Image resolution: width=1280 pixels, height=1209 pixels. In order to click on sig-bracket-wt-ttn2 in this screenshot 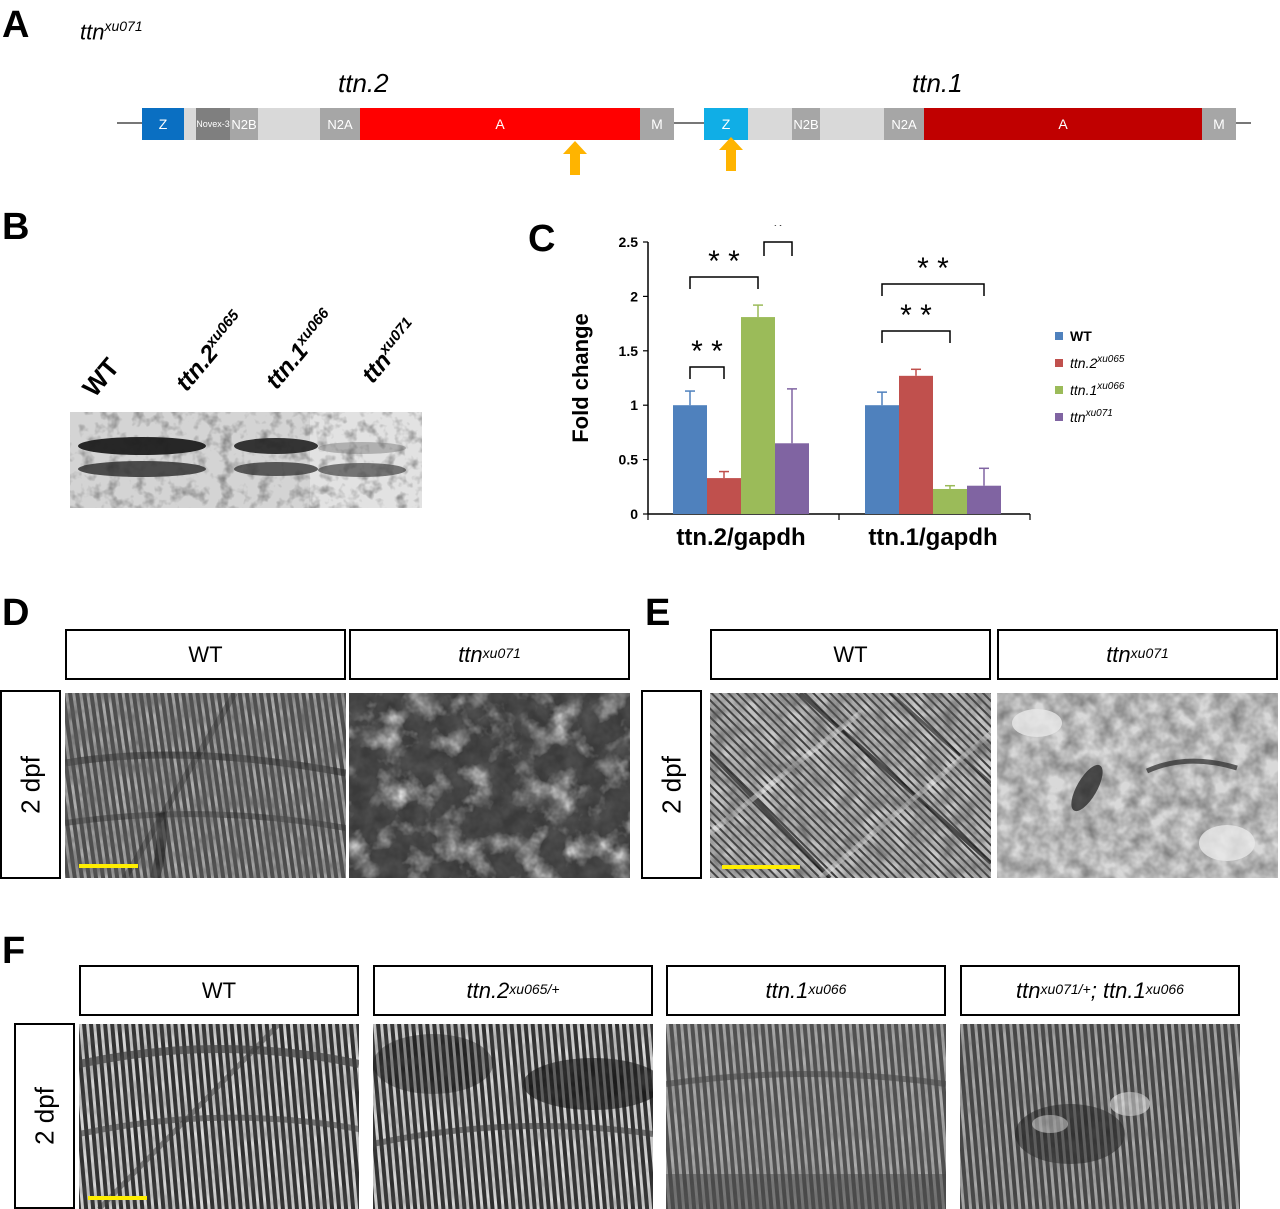, I will do `click(707, 372)`.